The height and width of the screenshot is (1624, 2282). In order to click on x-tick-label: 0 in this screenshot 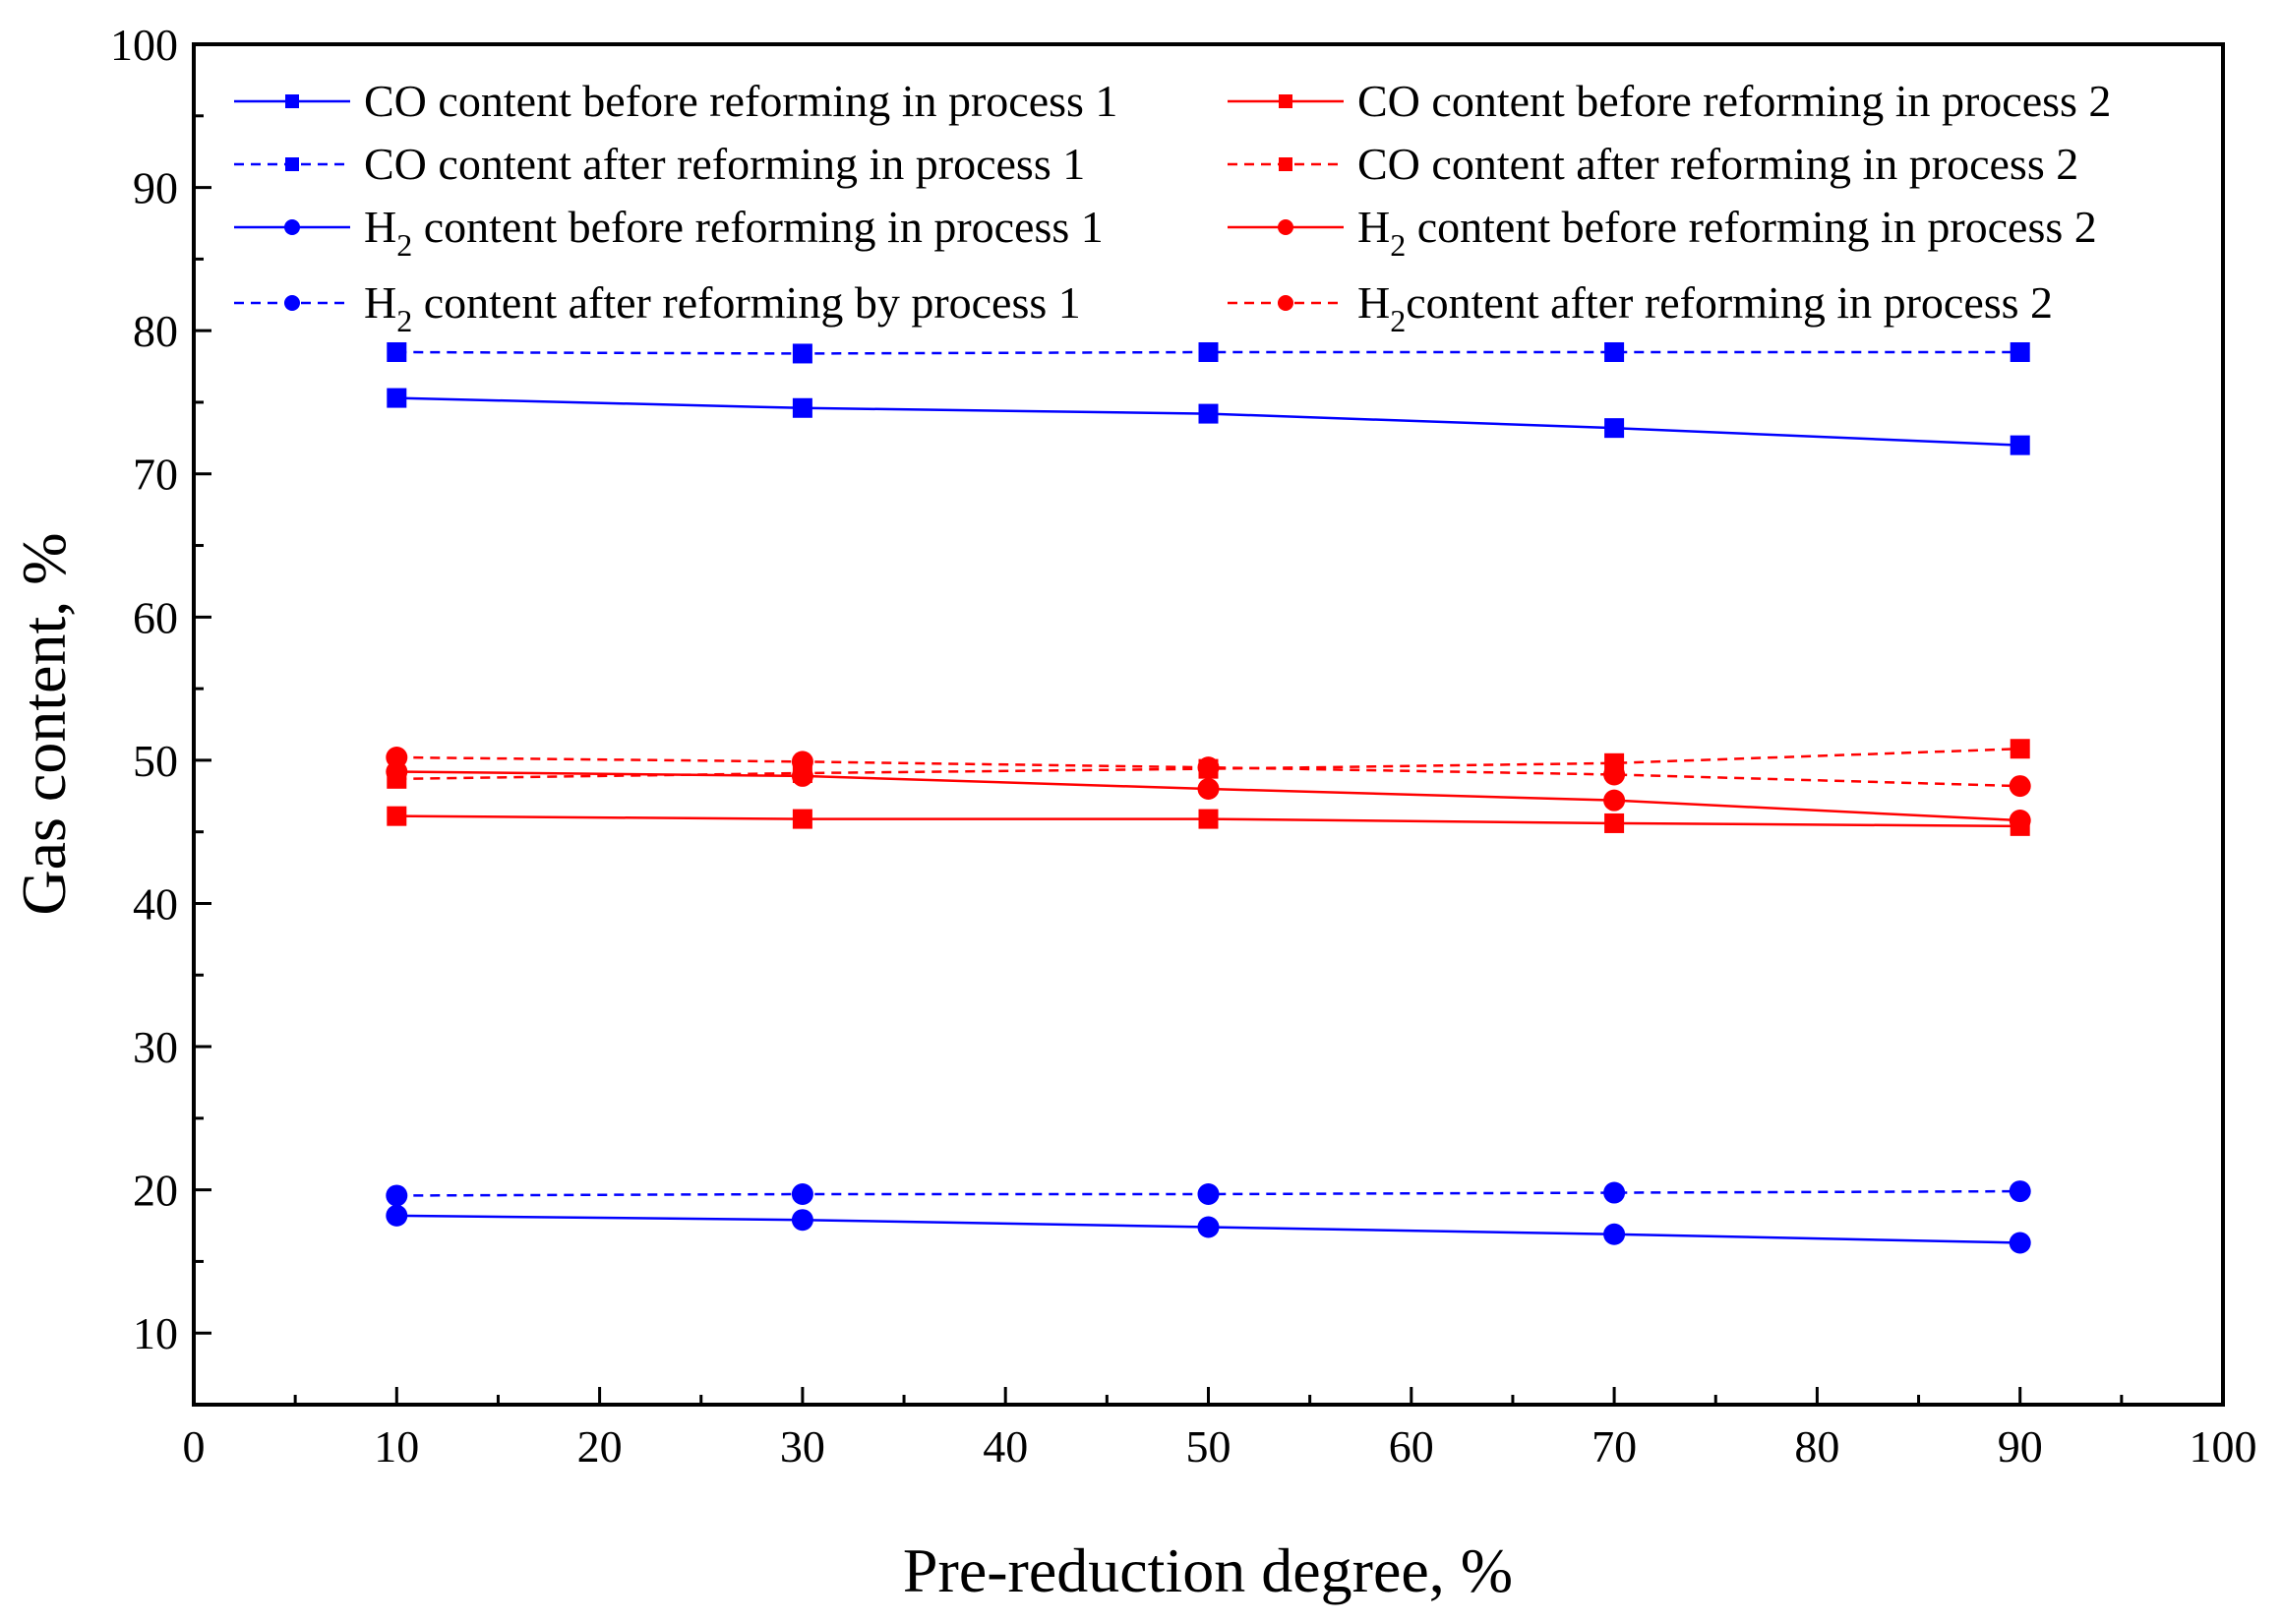, I will do `click(195, 1446)`.